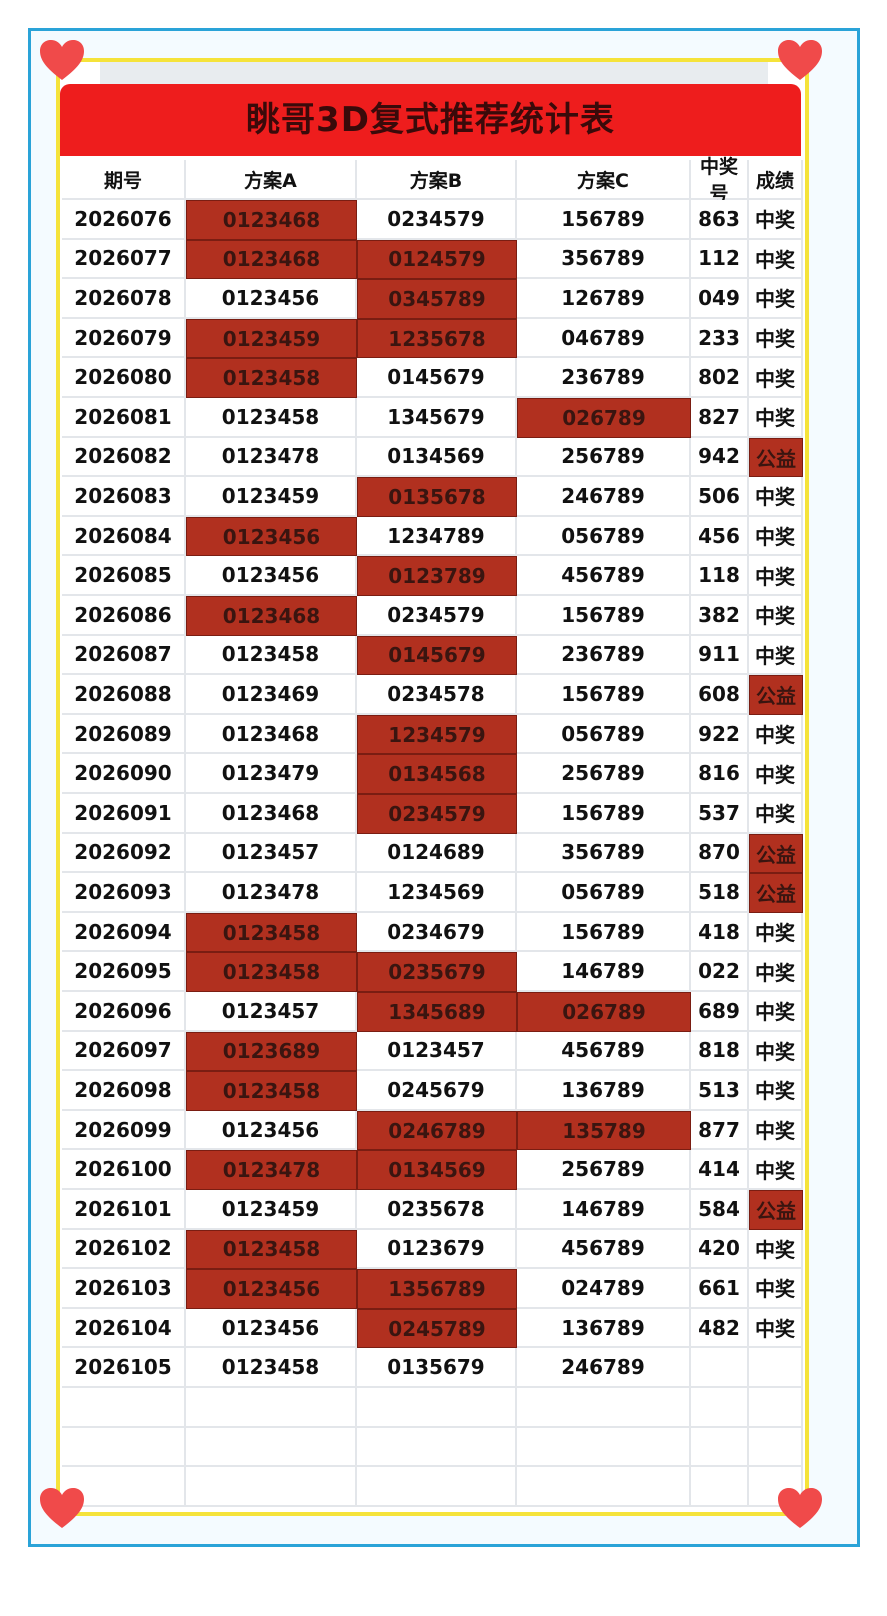 This screenshot has width=887, height=1616. Describe the element at coordinates (124, 220) in the screenshot. I see `table-cell: 2026076` at that location.